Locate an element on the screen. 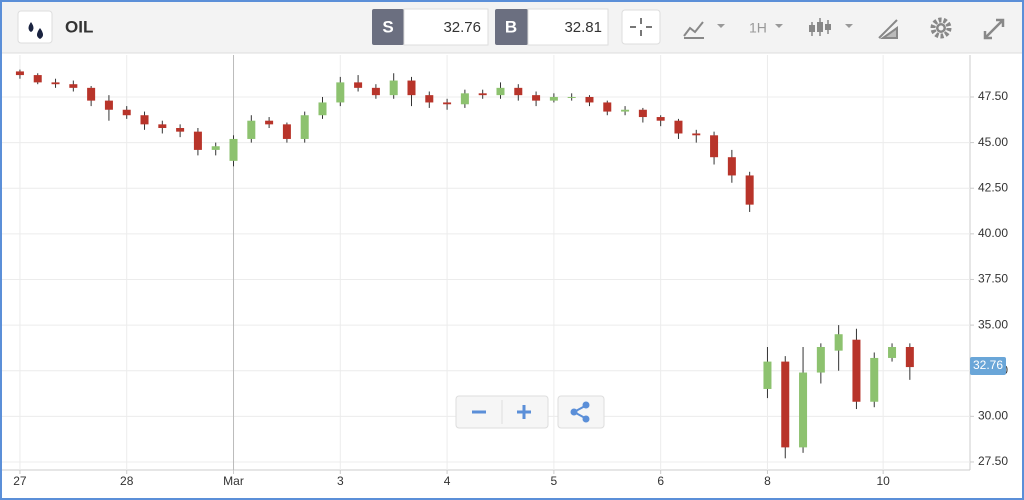 This screenshot has height=500, width=1024. crosshair-button is located at coordinates (641, 27).